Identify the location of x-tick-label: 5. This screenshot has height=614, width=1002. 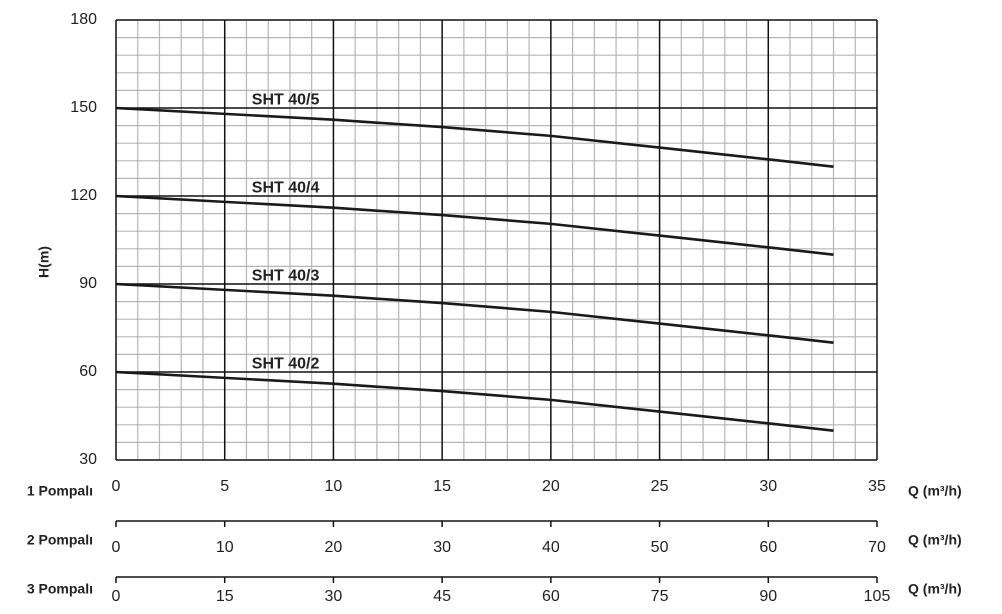
(224, 486).